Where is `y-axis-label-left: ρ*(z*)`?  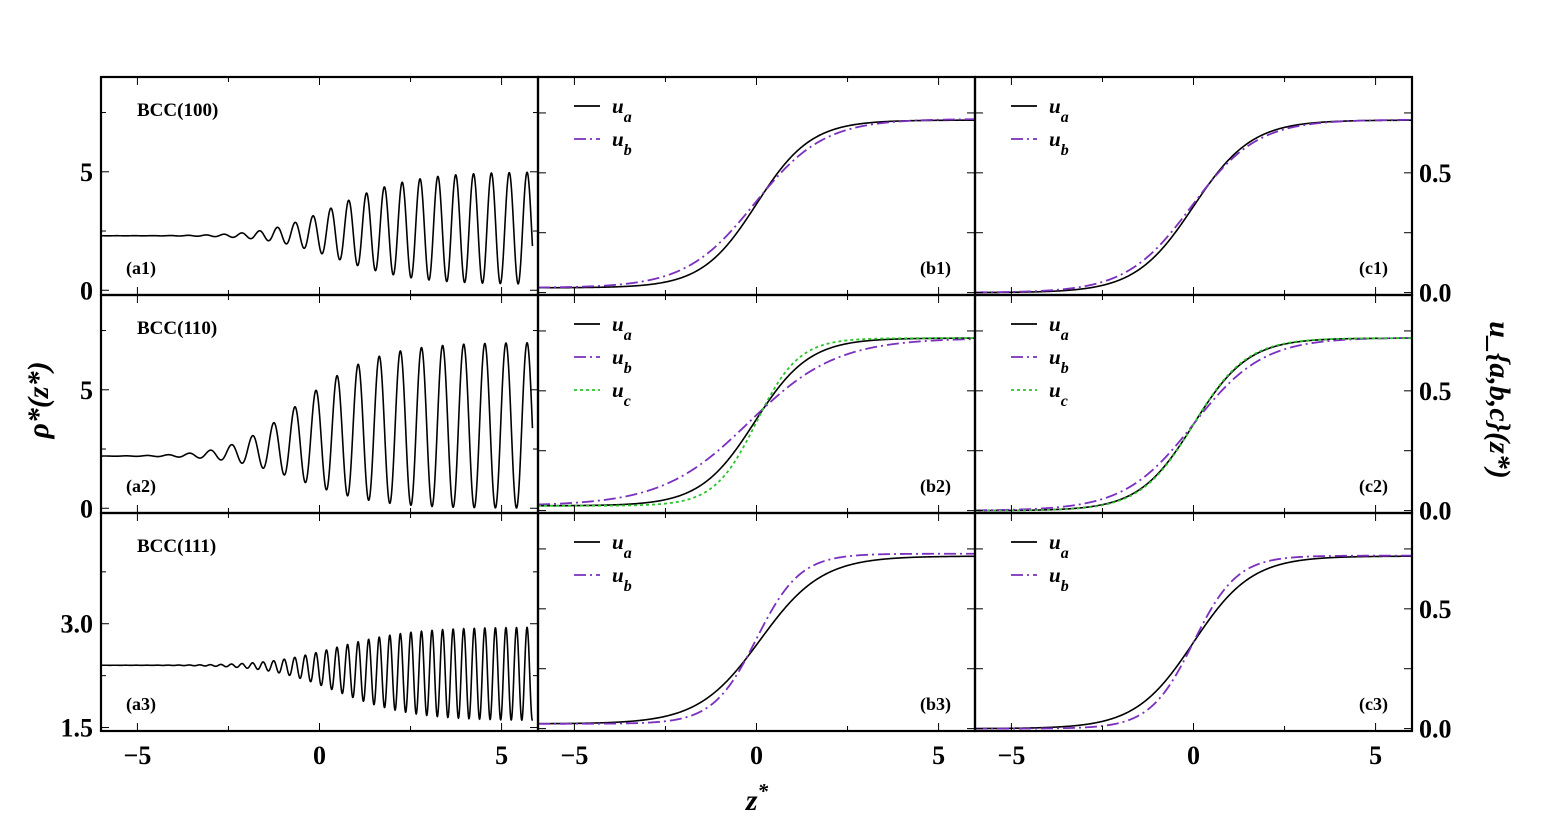
y-axis-label-left: ρ*(z*) is located at coordinates (38, 400).